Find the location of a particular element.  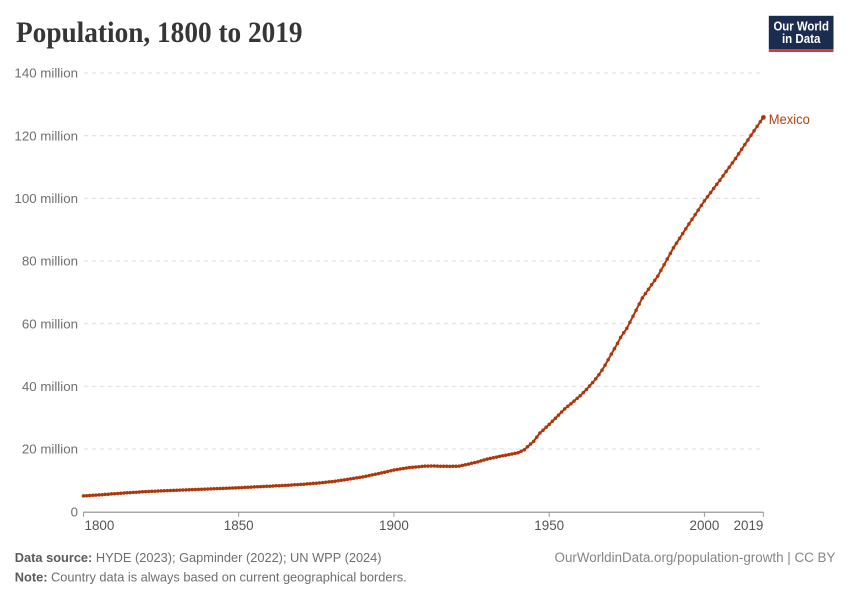

svg-text: 1800 is located at coordinates (100, 525).